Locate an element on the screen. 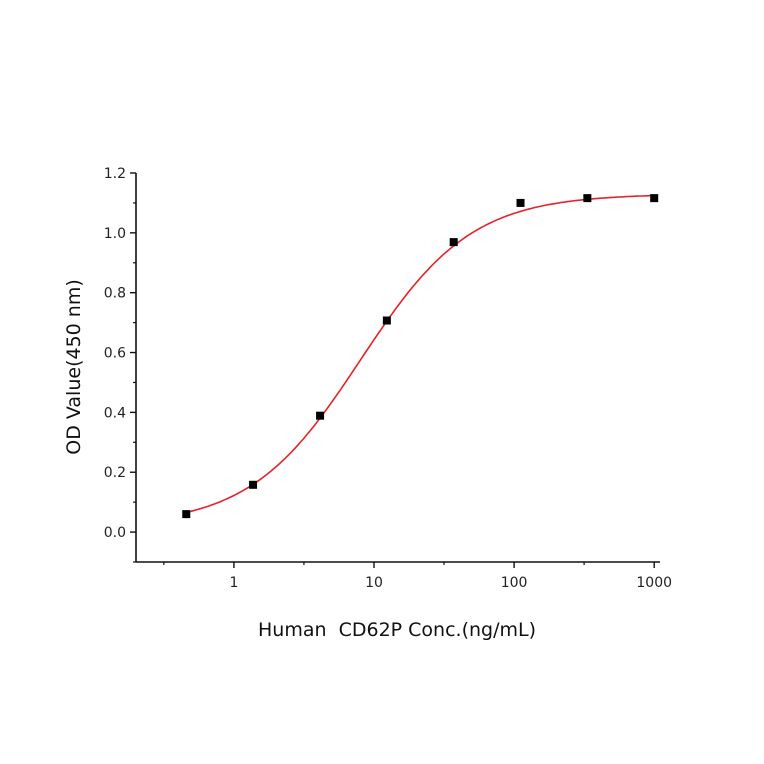  x-tick-label: 1000 is located at coordinates (654, 583).